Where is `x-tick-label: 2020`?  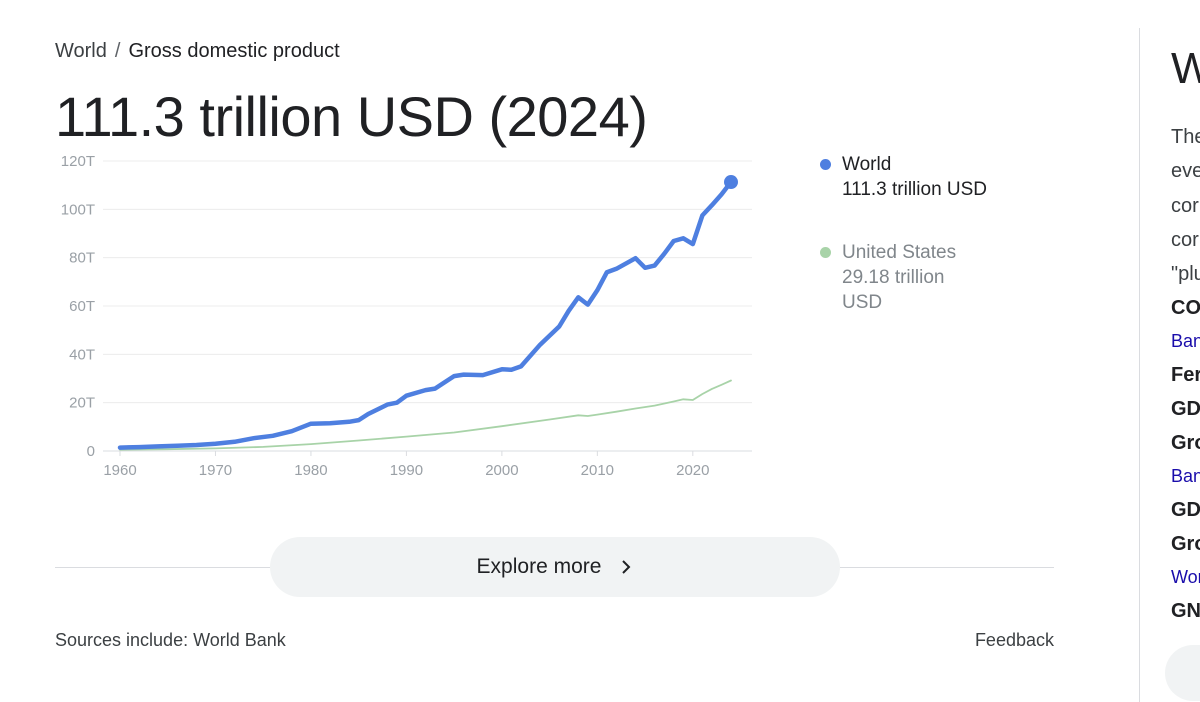
x-tick-label: 2020 is located at coordinates (692, 470).